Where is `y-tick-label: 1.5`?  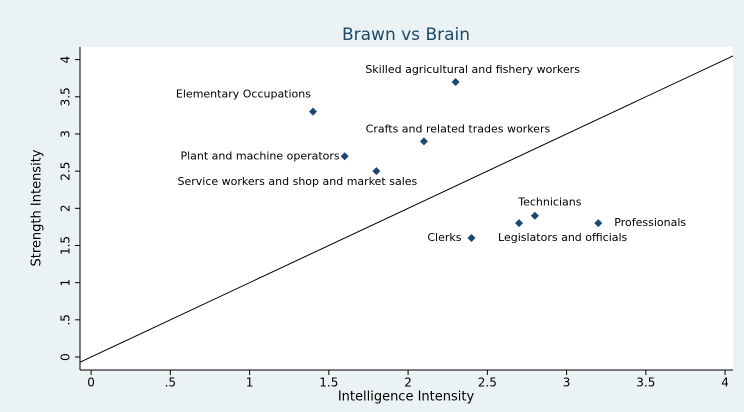
y-tick-label: 1.5 is located at coordinates (66, 245).